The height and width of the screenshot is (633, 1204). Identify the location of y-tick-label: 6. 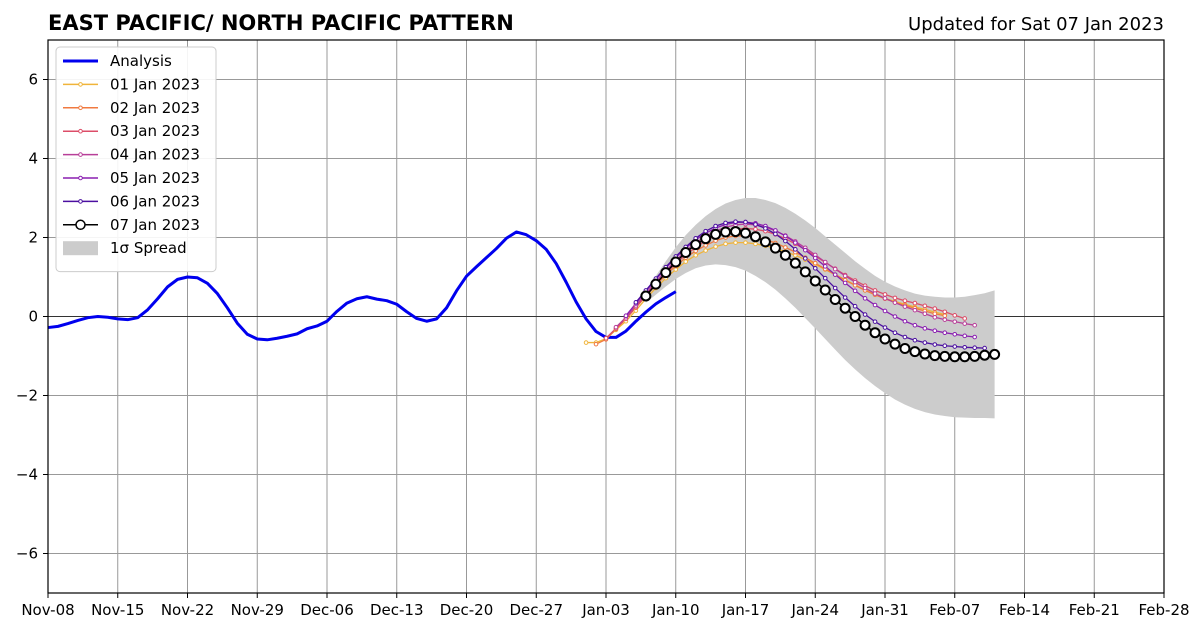
(33, 80).